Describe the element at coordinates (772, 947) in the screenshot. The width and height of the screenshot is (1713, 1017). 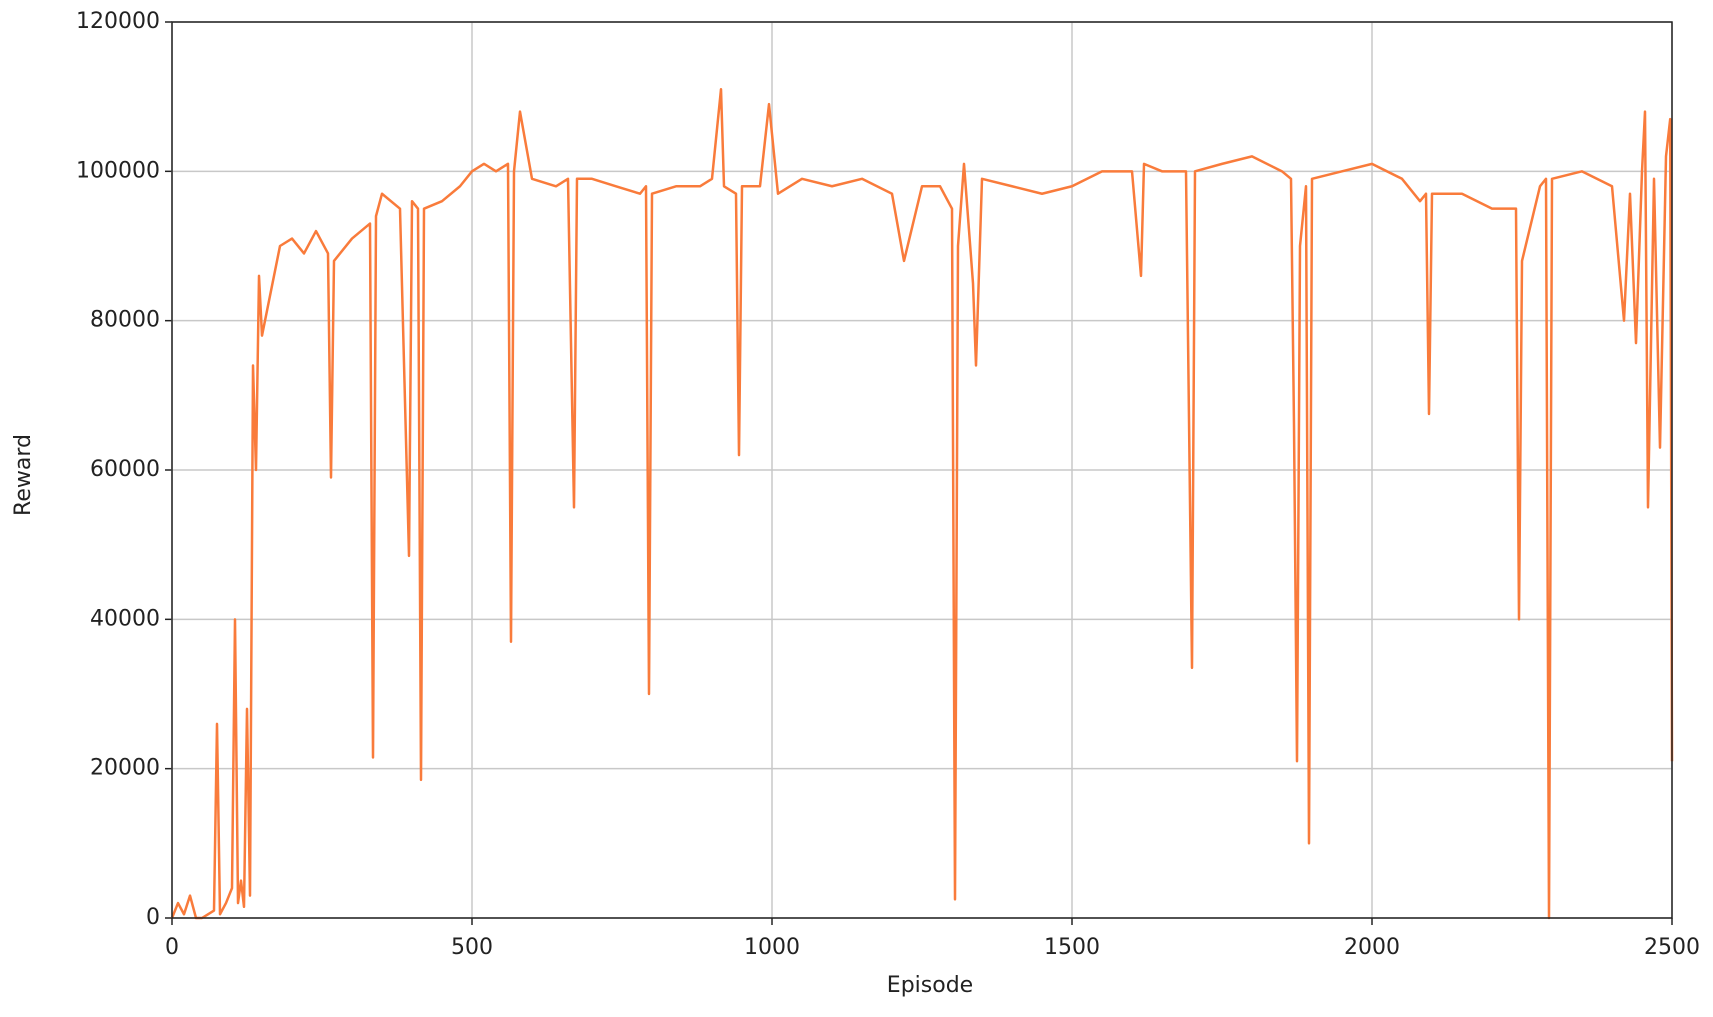
I see `x-tick-label: 1000` at that location.